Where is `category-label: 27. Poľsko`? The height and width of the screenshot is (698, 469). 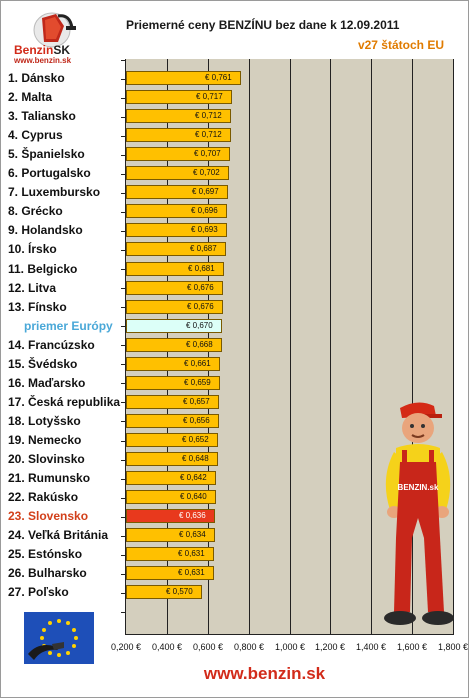 category-label: 27. Poľsko is located at coordinates (38, 592).